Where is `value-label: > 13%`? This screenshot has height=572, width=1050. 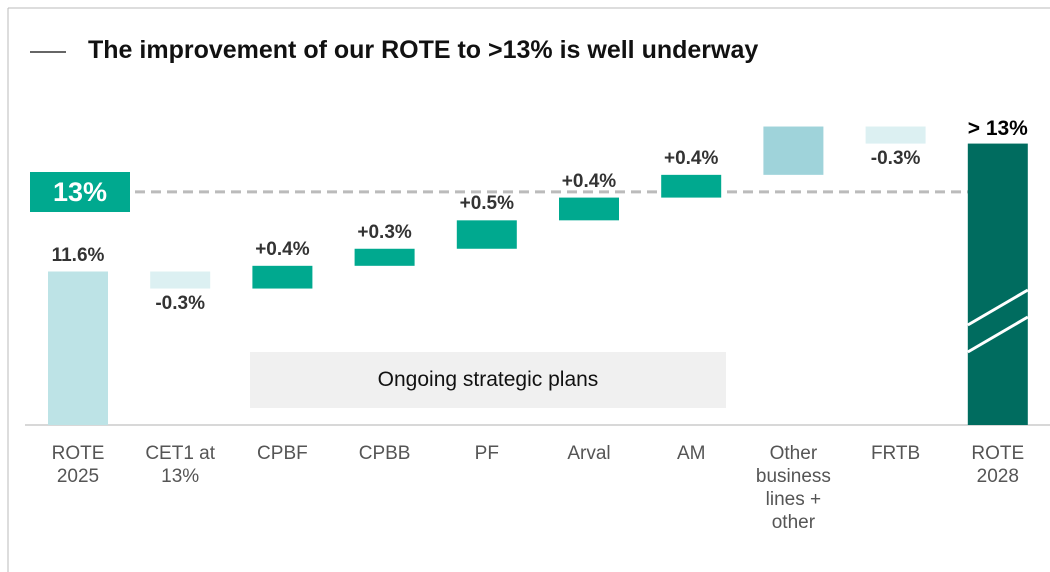 value-label: > 13% is located at coordinates (997, 128).